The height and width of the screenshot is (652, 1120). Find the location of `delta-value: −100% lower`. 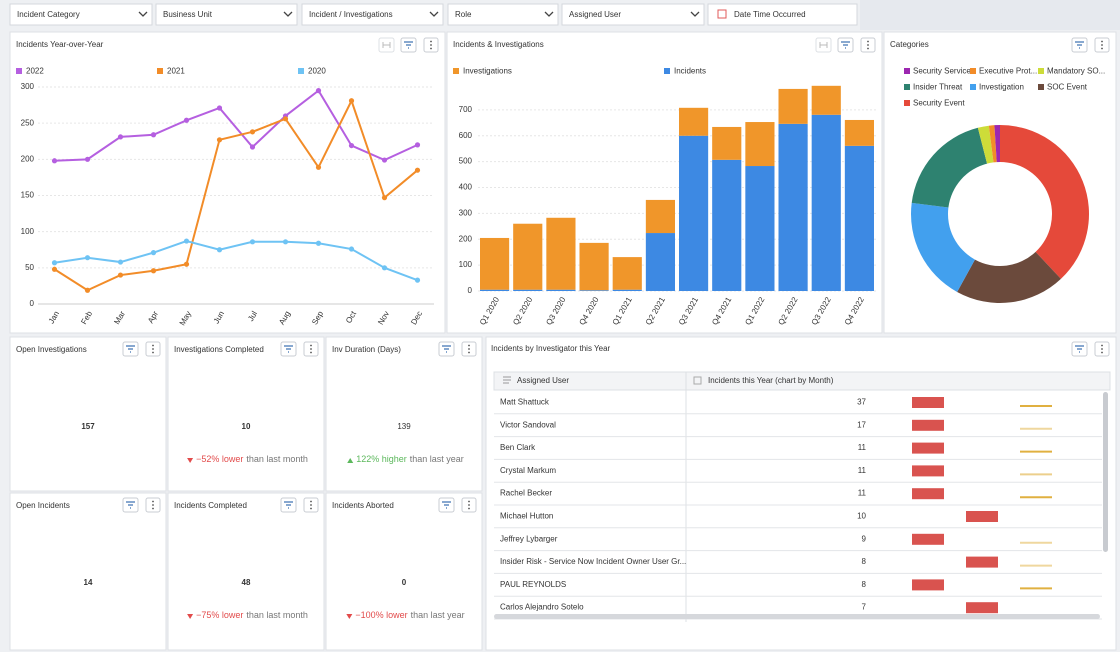

delta-value: −100% lower is located at coordinates (381, 615).